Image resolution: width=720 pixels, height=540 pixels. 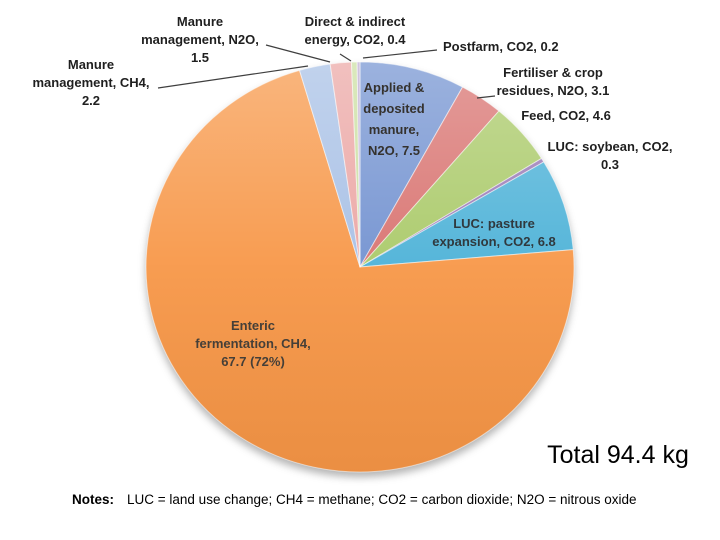 I want to click on notes-title: Notes:, so click(x=93, y=499).